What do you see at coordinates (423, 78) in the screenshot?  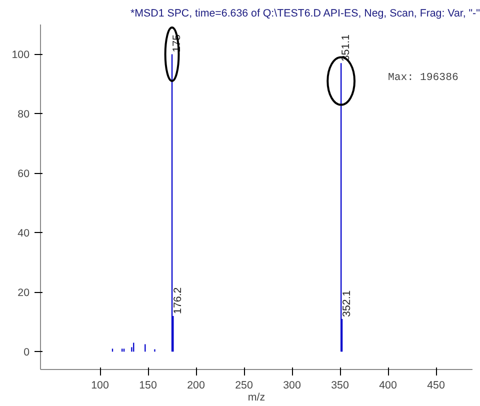 I see `annotation: Max: 196386` at bounding box center [423, 78].